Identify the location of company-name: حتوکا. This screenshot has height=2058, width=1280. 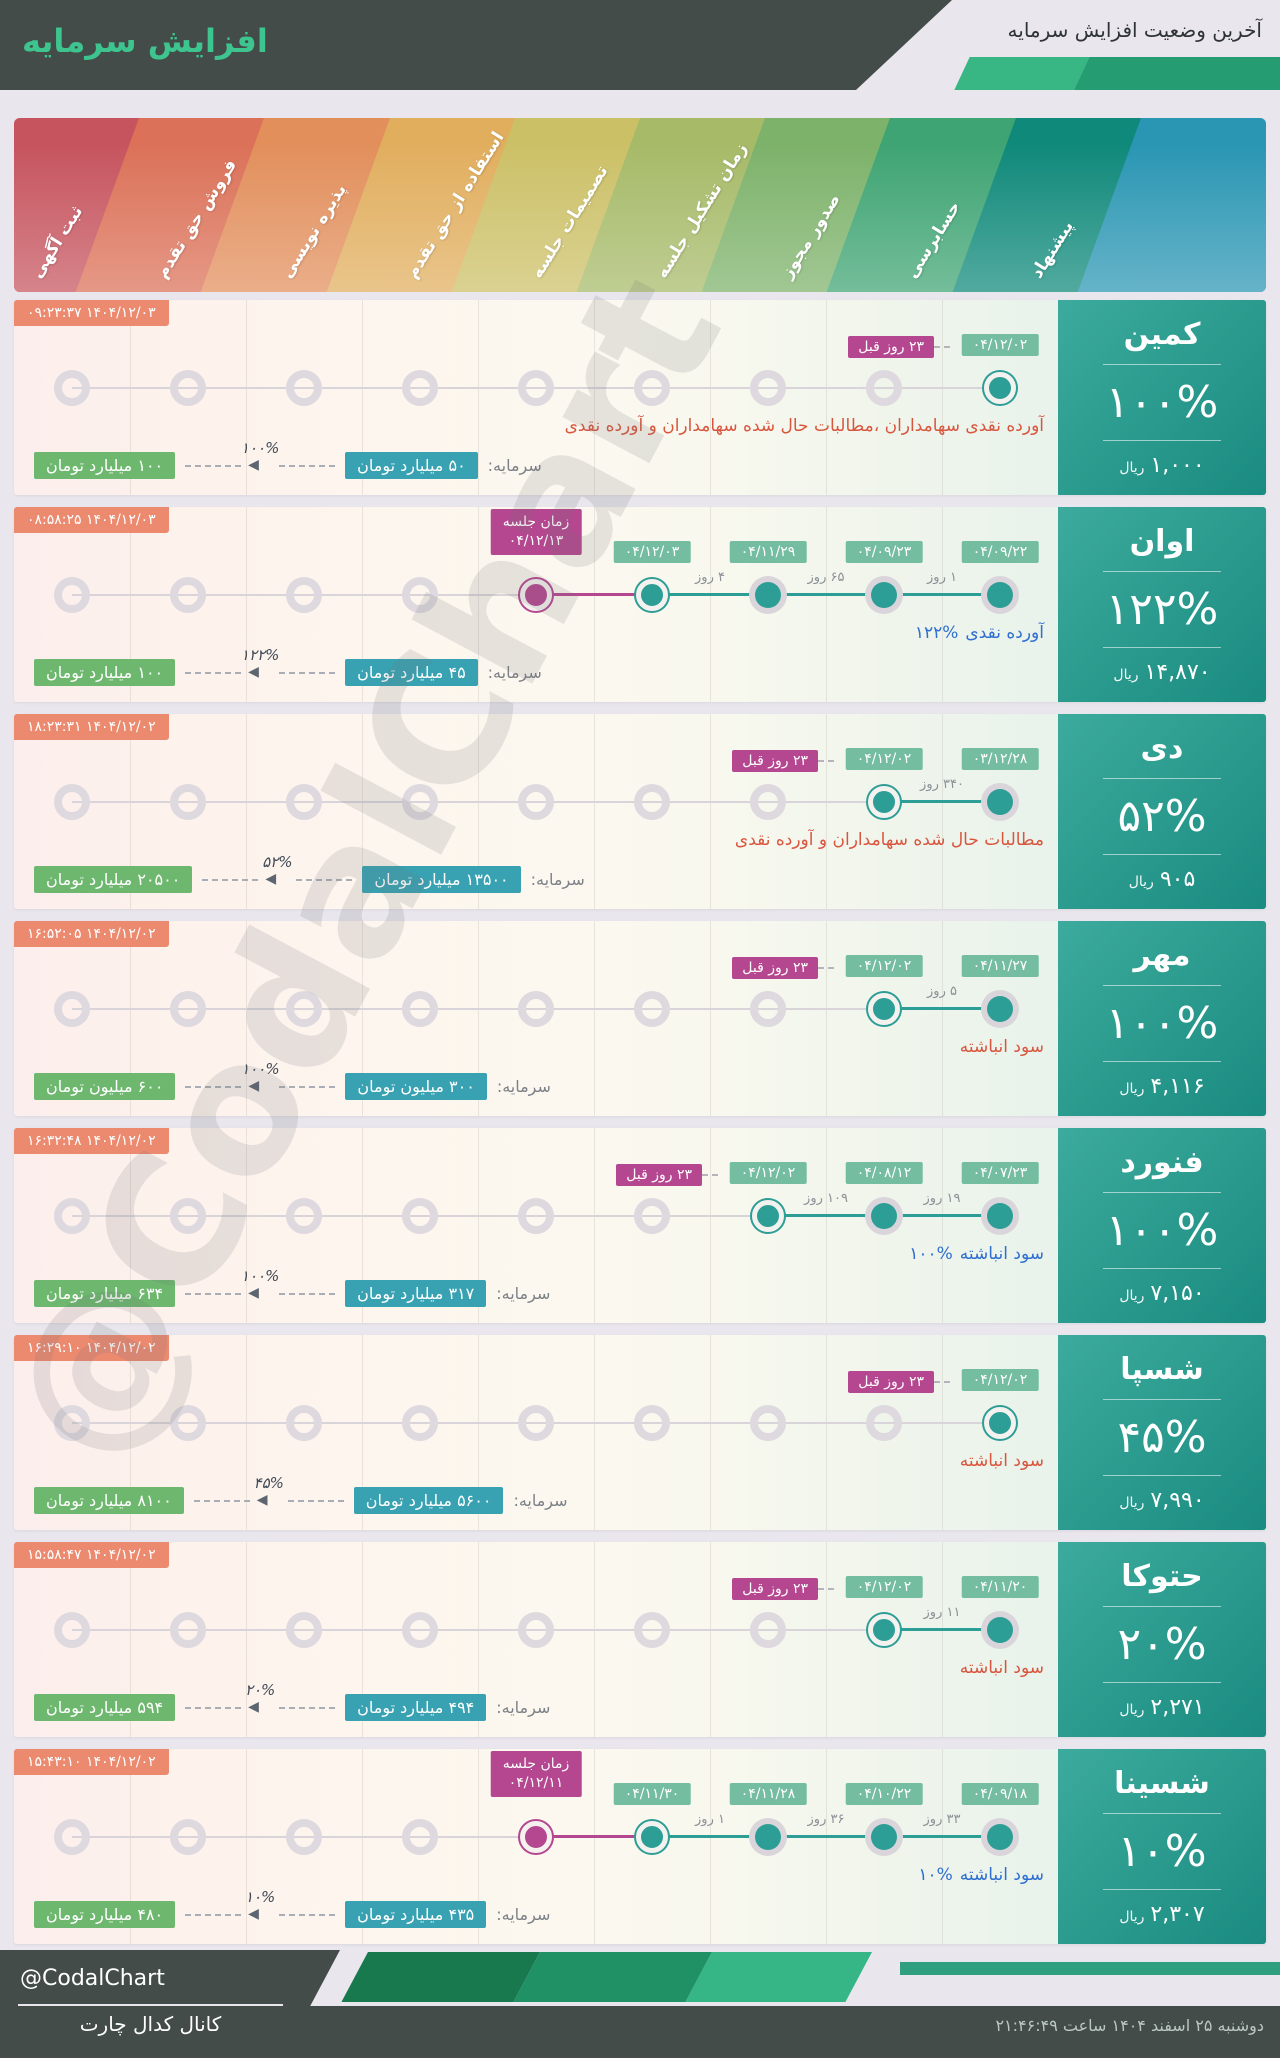
(1162, 1576).